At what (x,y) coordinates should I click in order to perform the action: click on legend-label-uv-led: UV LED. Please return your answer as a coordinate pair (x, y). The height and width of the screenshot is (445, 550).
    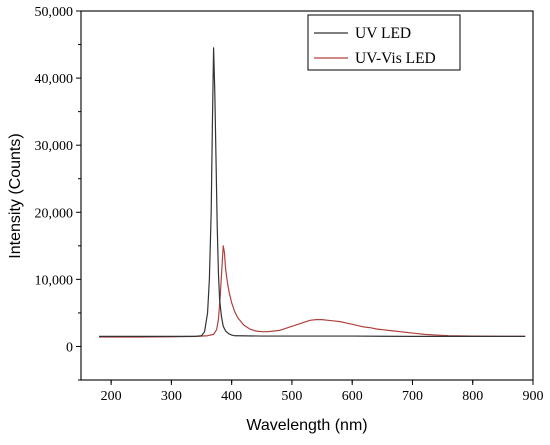
    Looking at the image, I should click on (383, 33).